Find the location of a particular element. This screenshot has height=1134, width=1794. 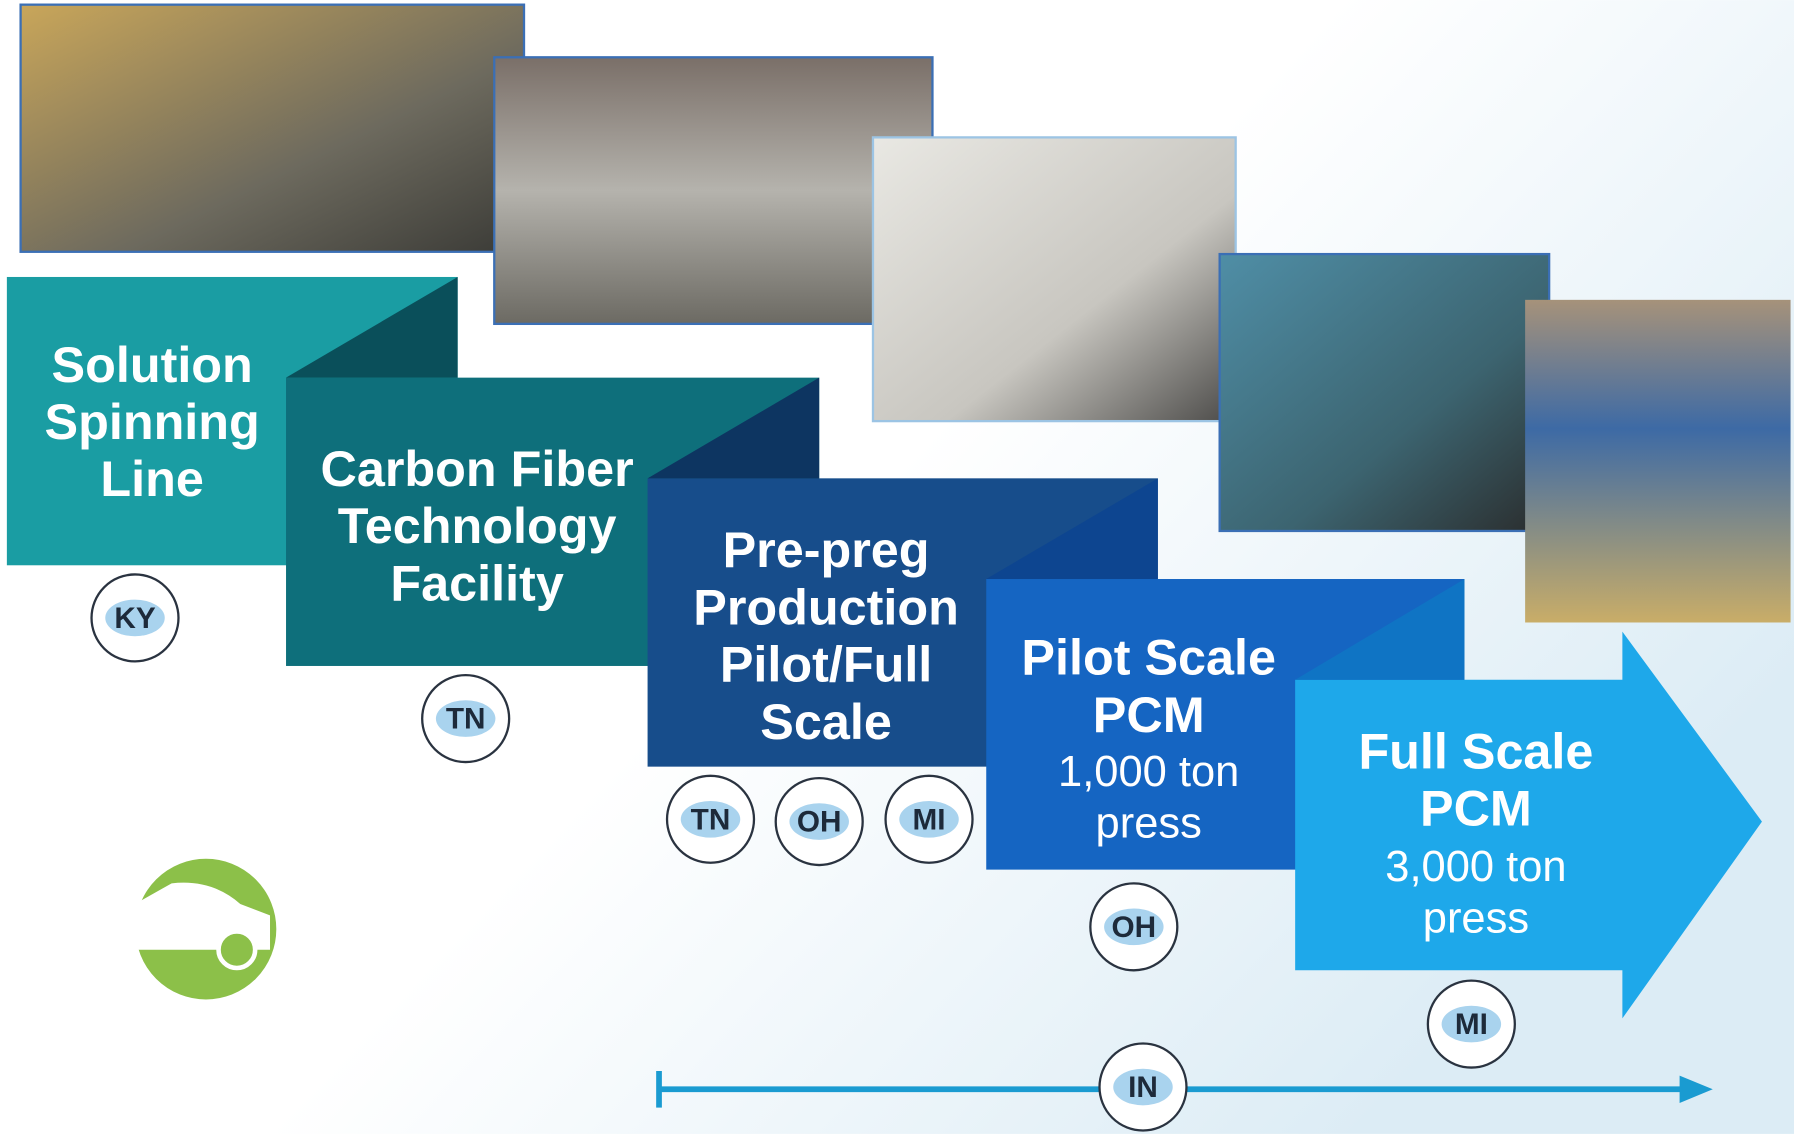

step-title: Spinning is located at coordinates (152, 421).